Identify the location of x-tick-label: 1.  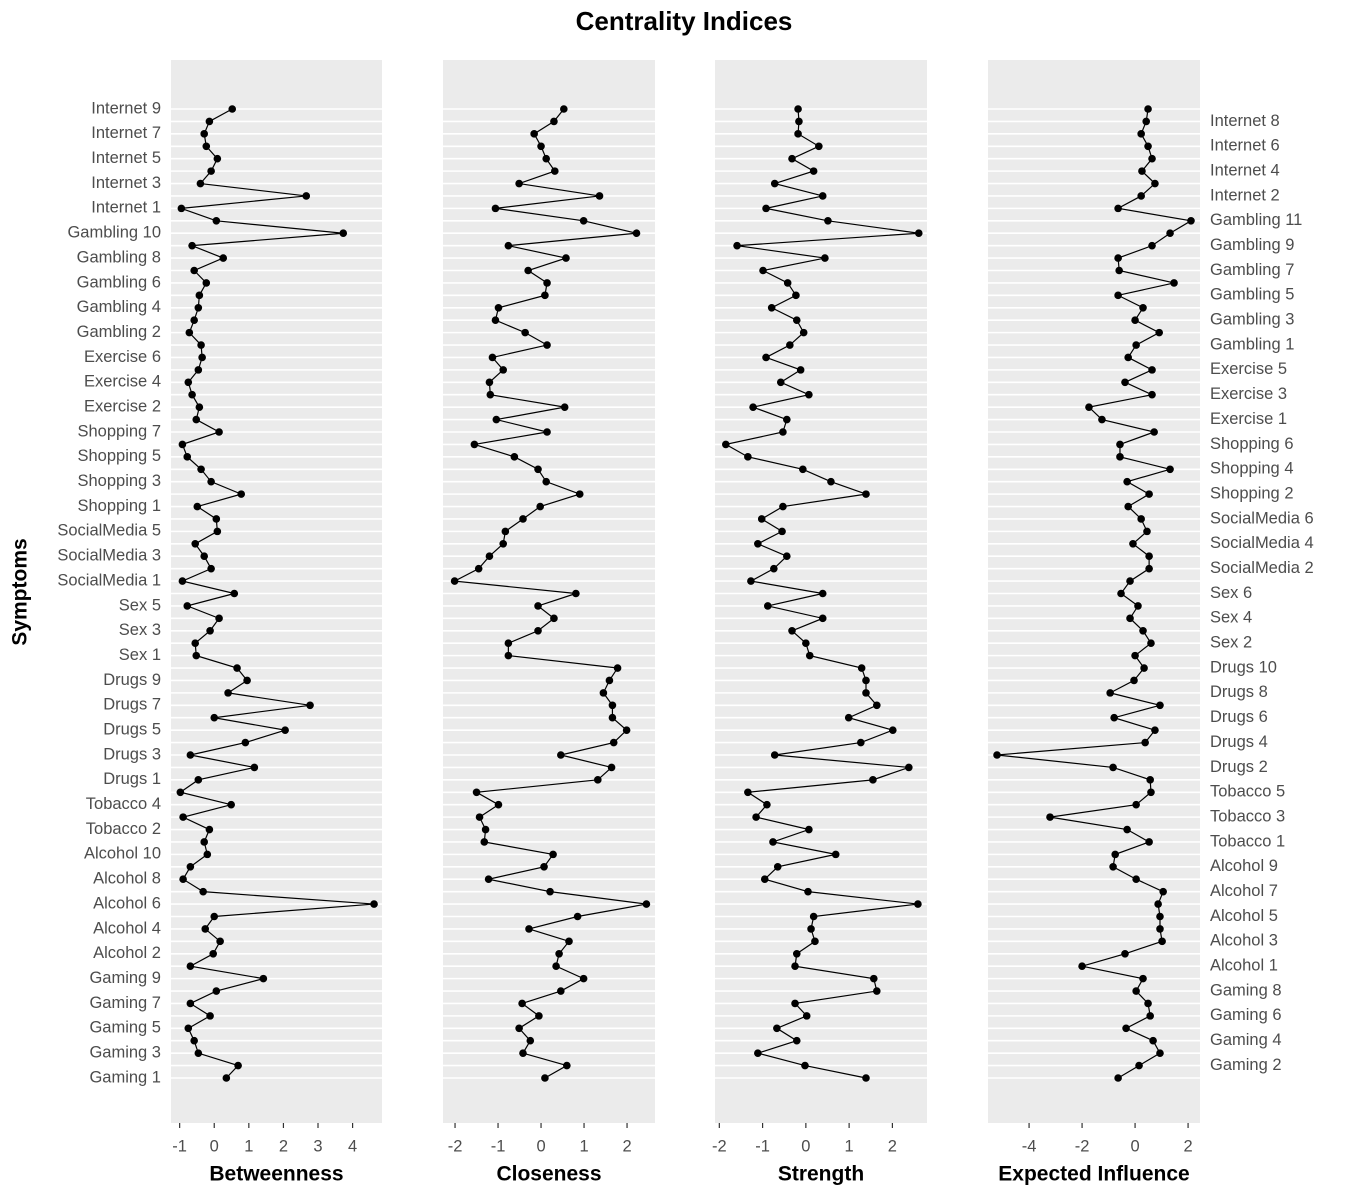
(248, 1146).